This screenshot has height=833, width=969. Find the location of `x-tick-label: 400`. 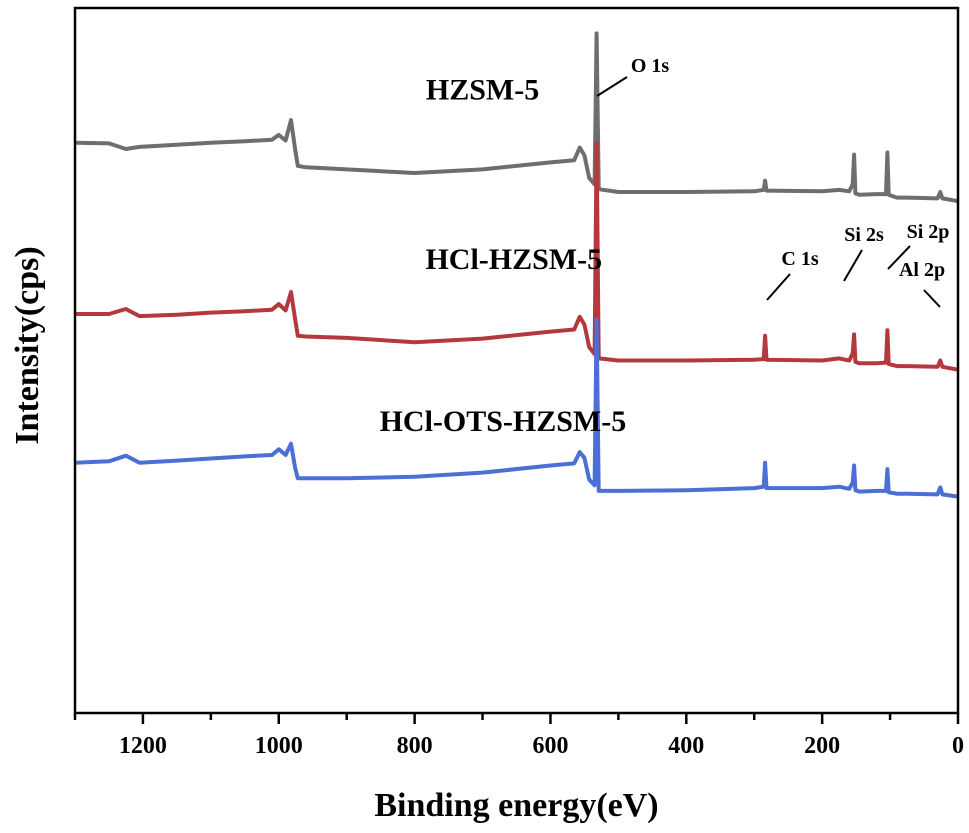

x-tick-label: 400 is located at coordinates (686, 746).